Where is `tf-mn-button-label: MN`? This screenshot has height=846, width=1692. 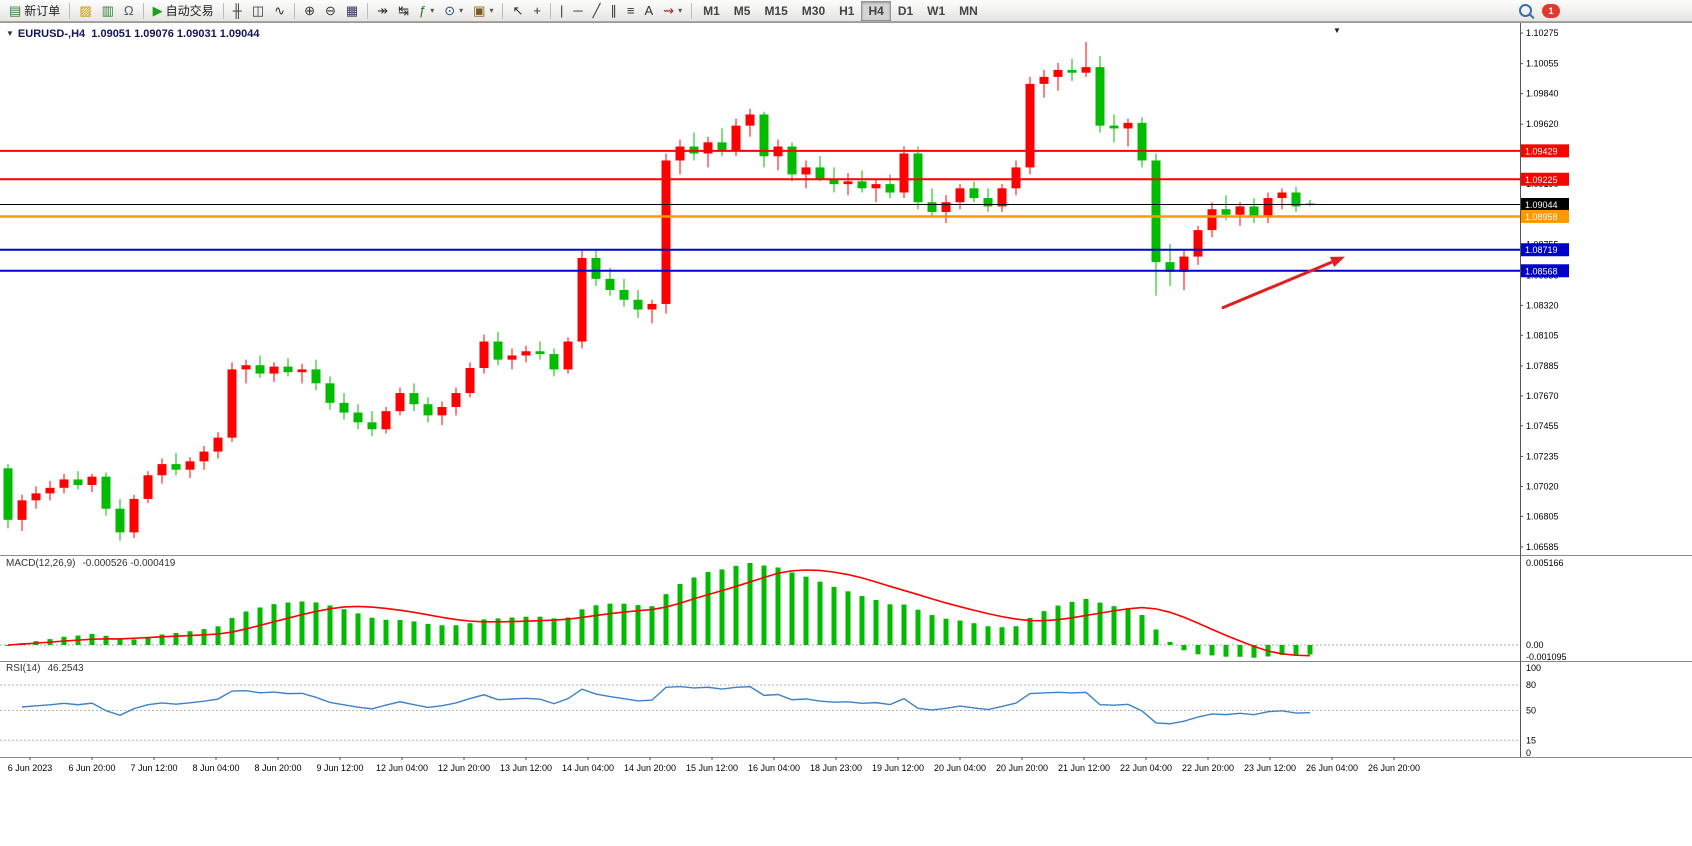 tf-mn-button-label: MN is located at coordinates (968, 10).